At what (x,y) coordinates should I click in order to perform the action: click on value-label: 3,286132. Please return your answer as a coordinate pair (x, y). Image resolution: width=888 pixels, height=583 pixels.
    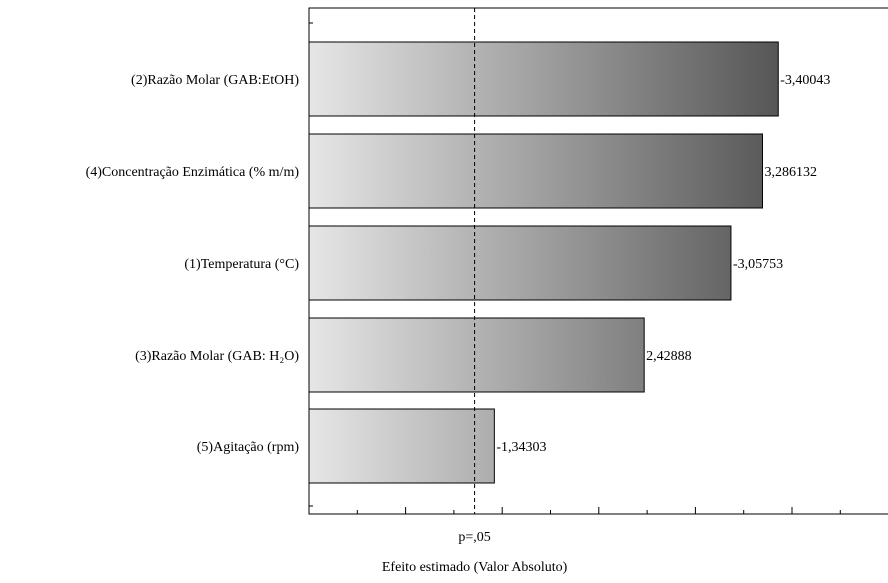
    Looking at the image, I should click on (790, 172).